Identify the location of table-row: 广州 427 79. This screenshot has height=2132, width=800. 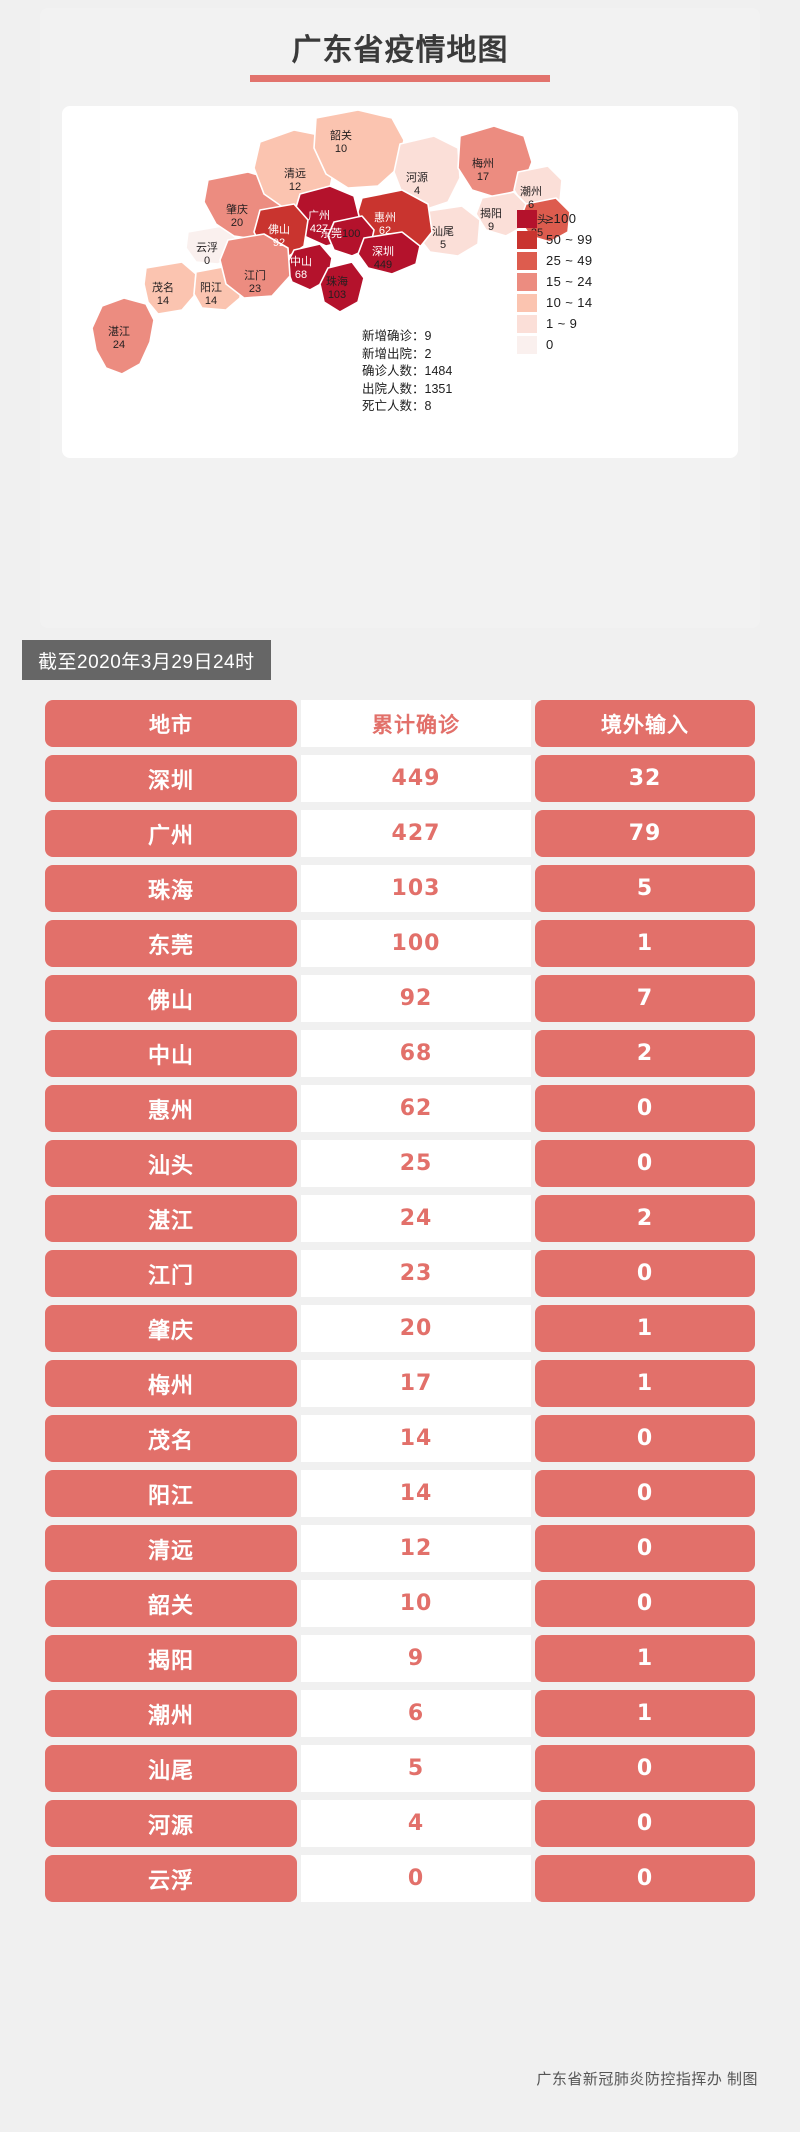
(400, 833).